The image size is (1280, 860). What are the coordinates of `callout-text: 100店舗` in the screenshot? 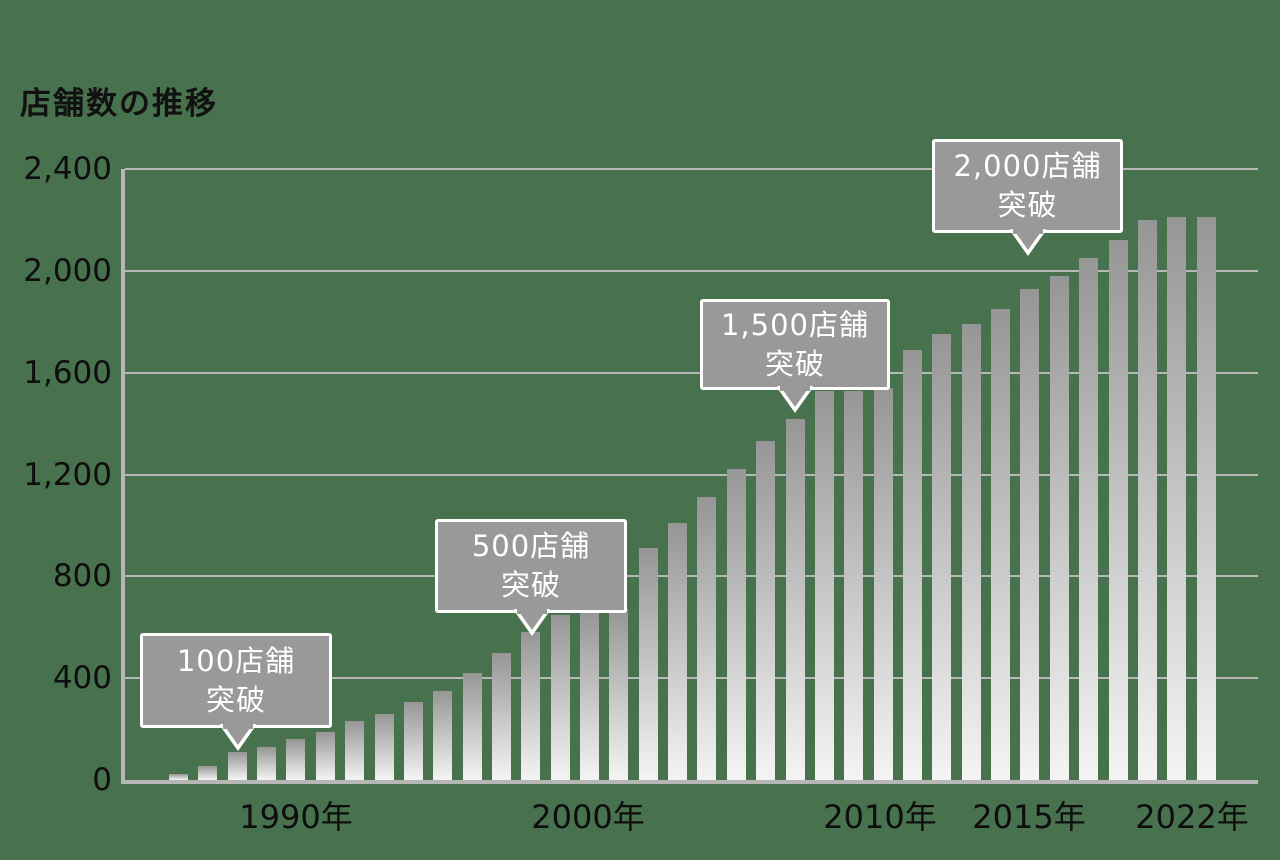 It's located at (236, 660).